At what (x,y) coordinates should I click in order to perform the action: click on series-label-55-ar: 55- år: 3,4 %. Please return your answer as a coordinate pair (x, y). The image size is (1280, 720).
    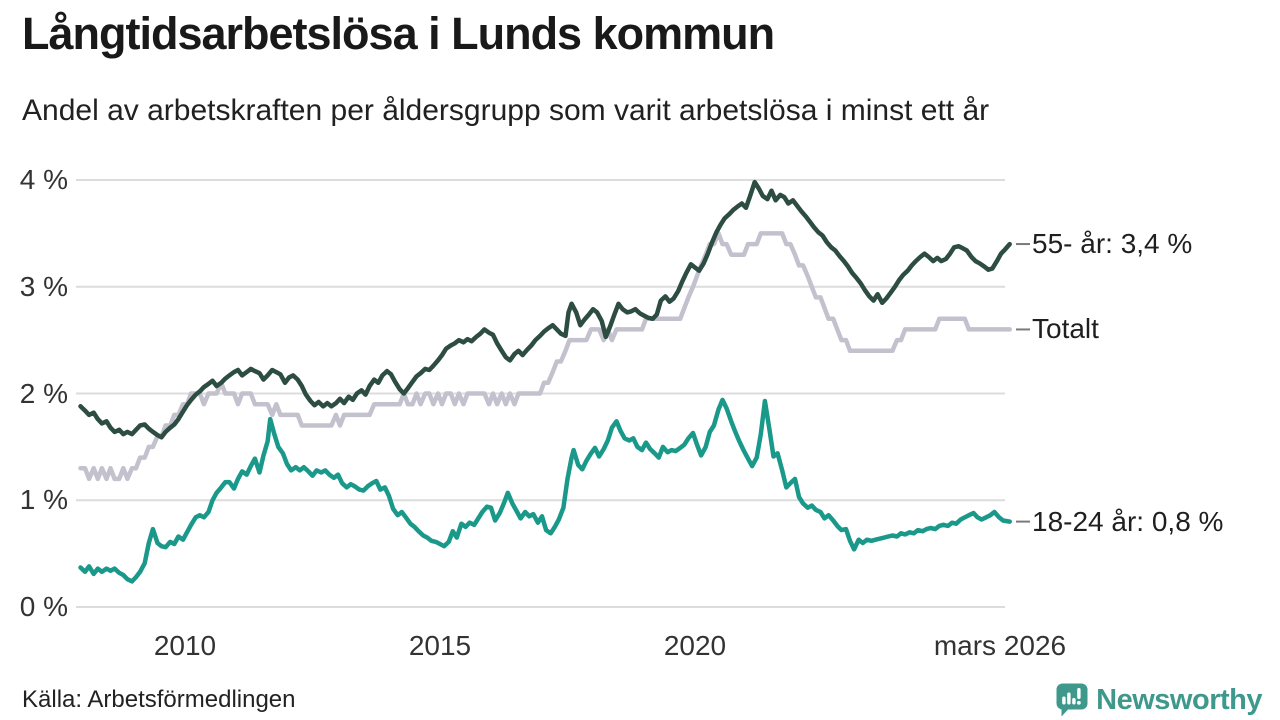
    Looking at the image, I should click on (1112, 244).